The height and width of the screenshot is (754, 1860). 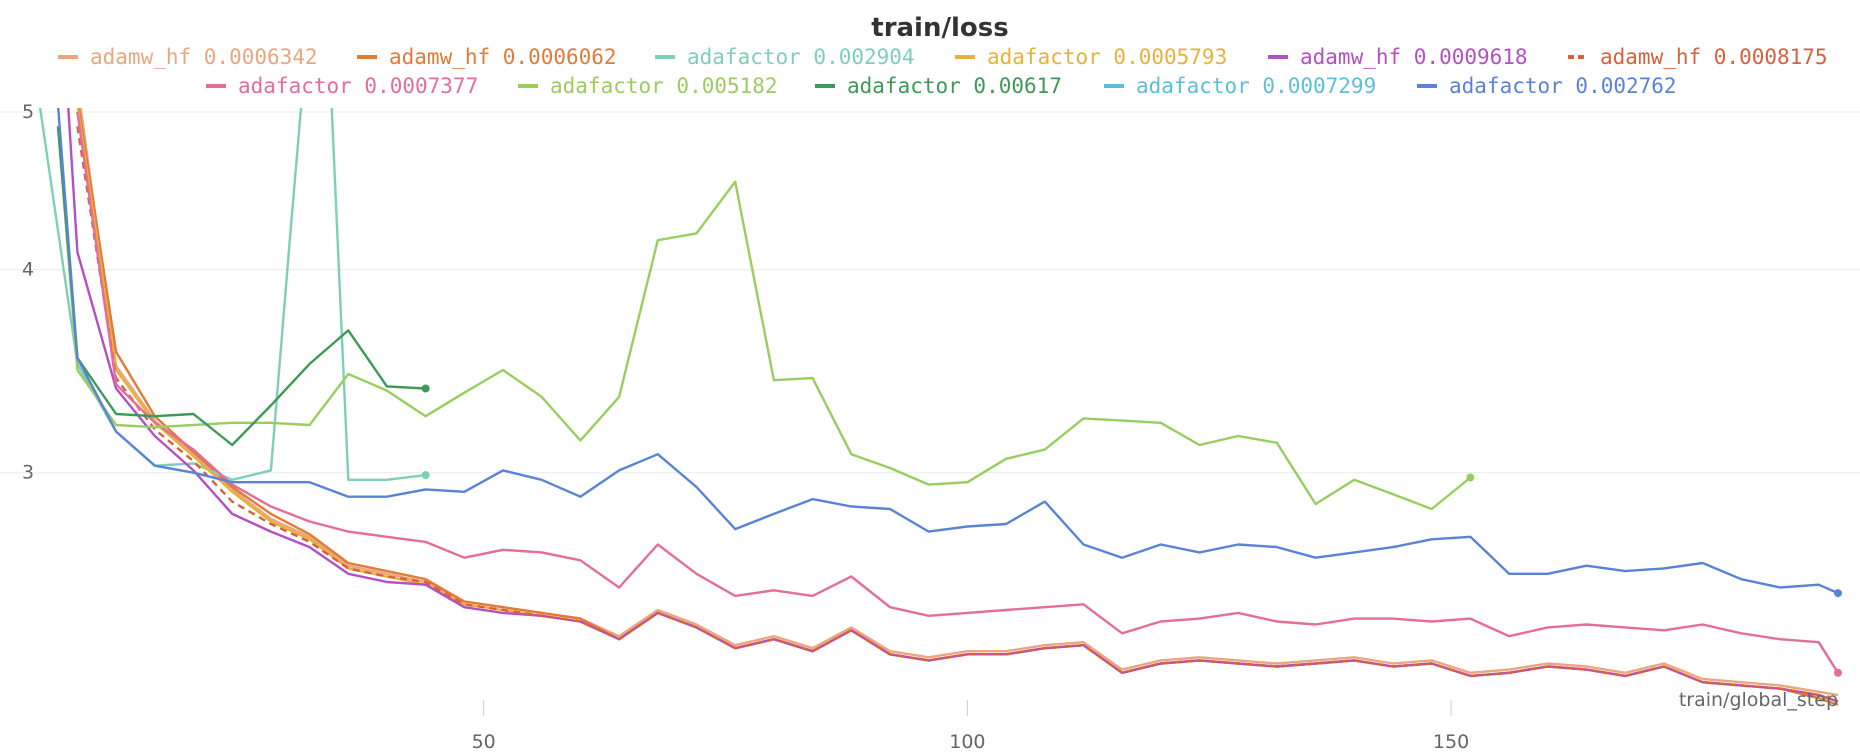 I want to click on legend-item: adamw_hf 0.0006342, so click(x=188, y=57).